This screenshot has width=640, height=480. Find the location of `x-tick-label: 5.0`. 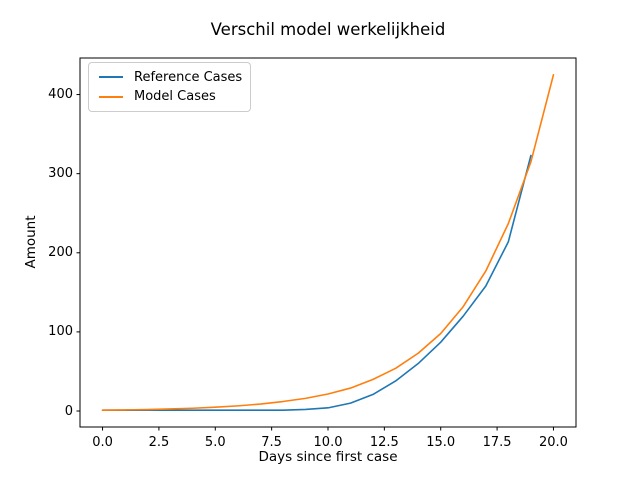

x-tick-label: 5.0 is located at coordinates (215, 442).